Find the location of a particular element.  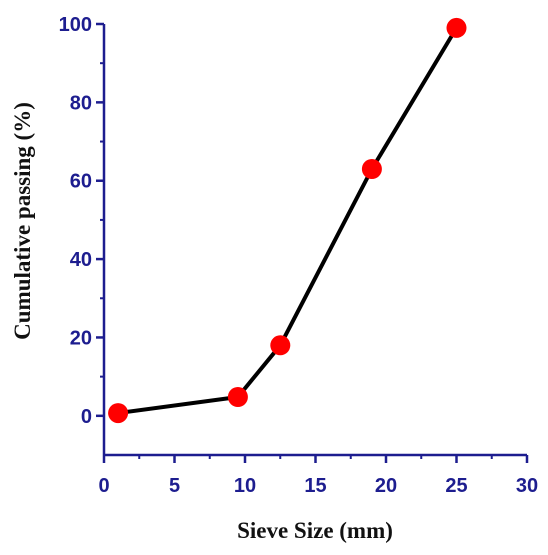

y-axis-title: Cumulative passing (%) is located at coordinates (22, 221).